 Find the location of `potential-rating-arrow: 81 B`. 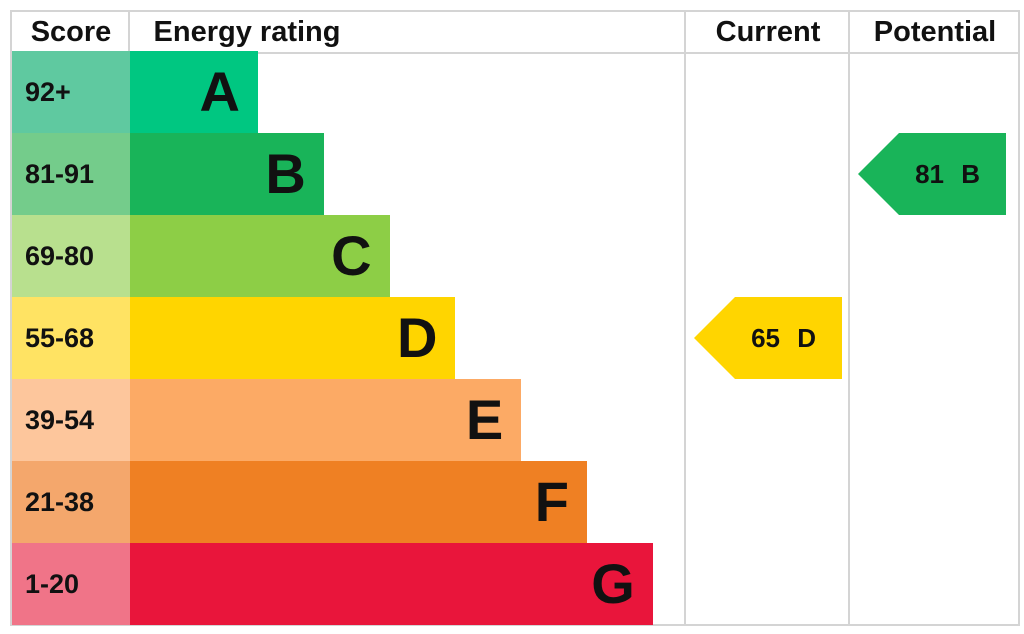

potential-rating-arrow: 81 B is located at coordinates (932, 174).